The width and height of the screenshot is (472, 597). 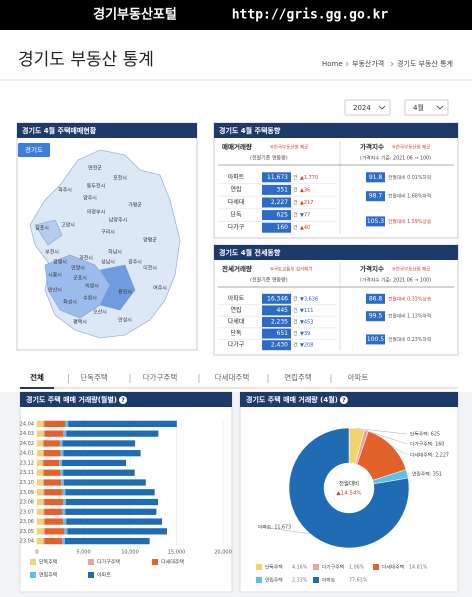 I want to click on legend-percent: 14.81%, so click(x=418, y=568).